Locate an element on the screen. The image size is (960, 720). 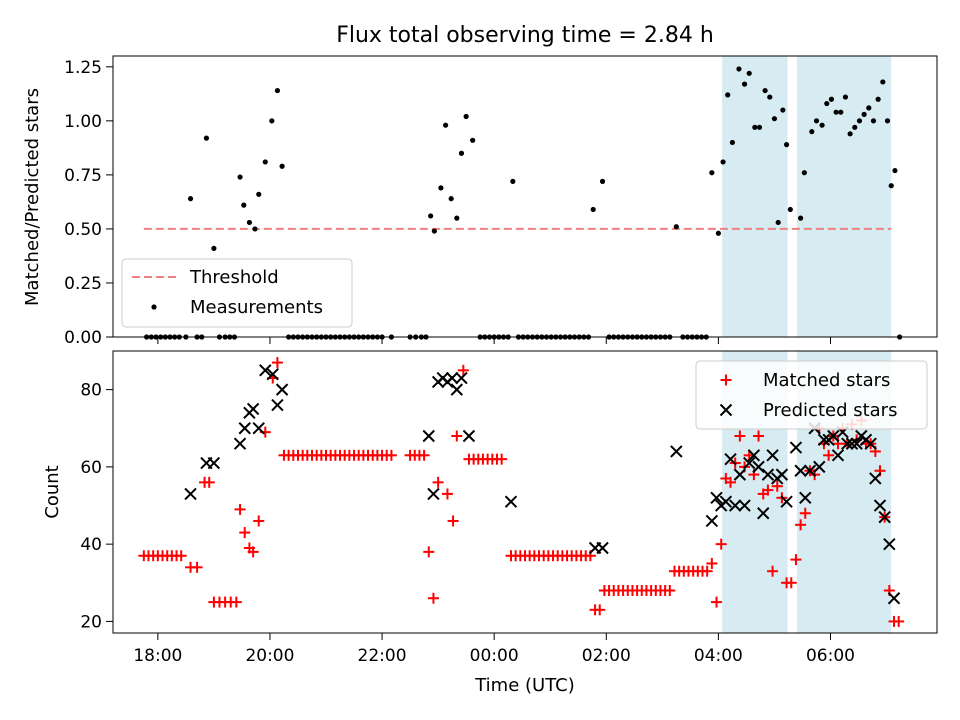
top-y-tick-label: 0.75 is located at coordinates (83, 176).